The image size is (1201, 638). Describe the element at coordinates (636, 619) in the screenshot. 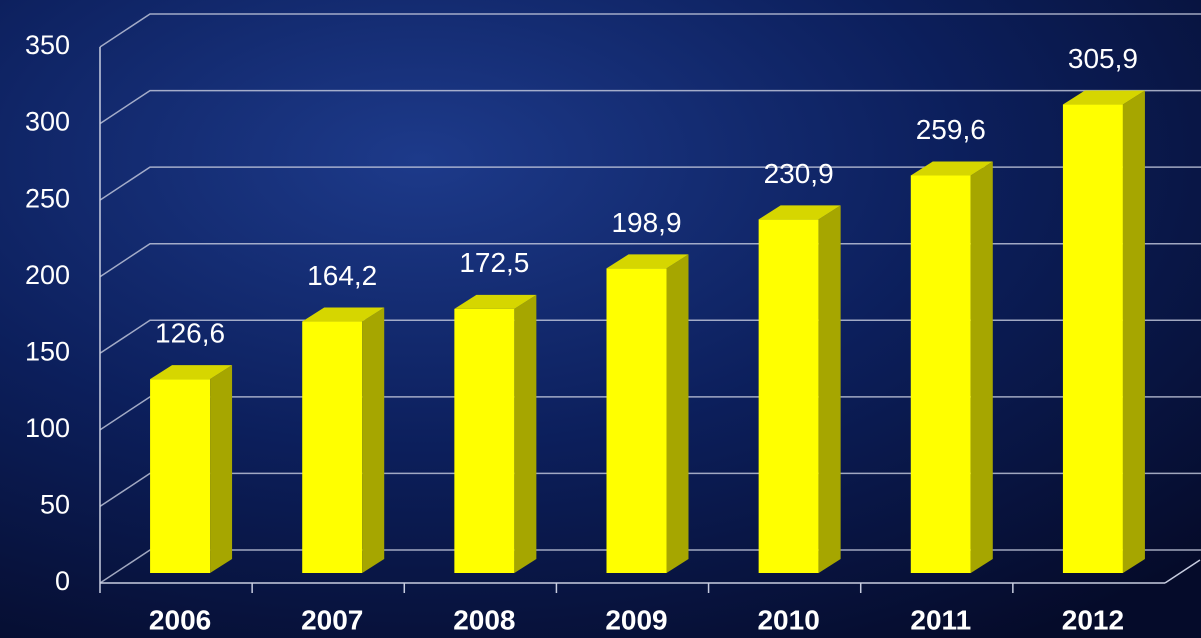

I see `x-tick-label: 2009` at that location.